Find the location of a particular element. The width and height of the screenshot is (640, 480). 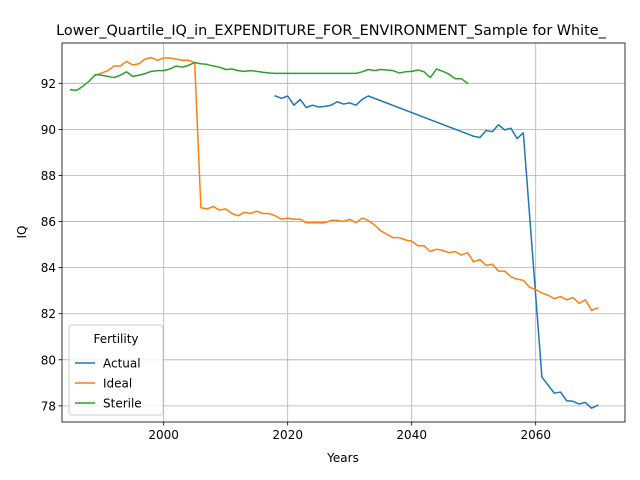

legend: Fertility Actual Ideal Sterile is located at coordinates (116, 370).